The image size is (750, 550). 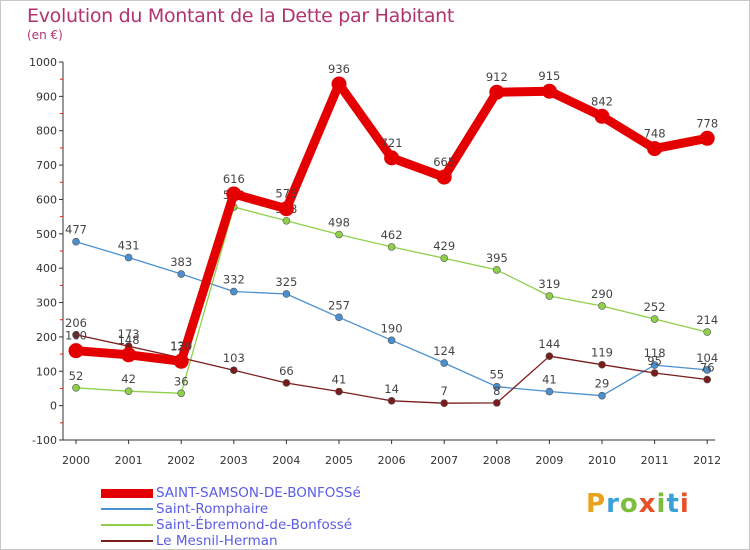 What do you see at coordinates (602, 460) in the screenshot?
I see `x-tick-label: 2010` at bounding box center [602, 460].